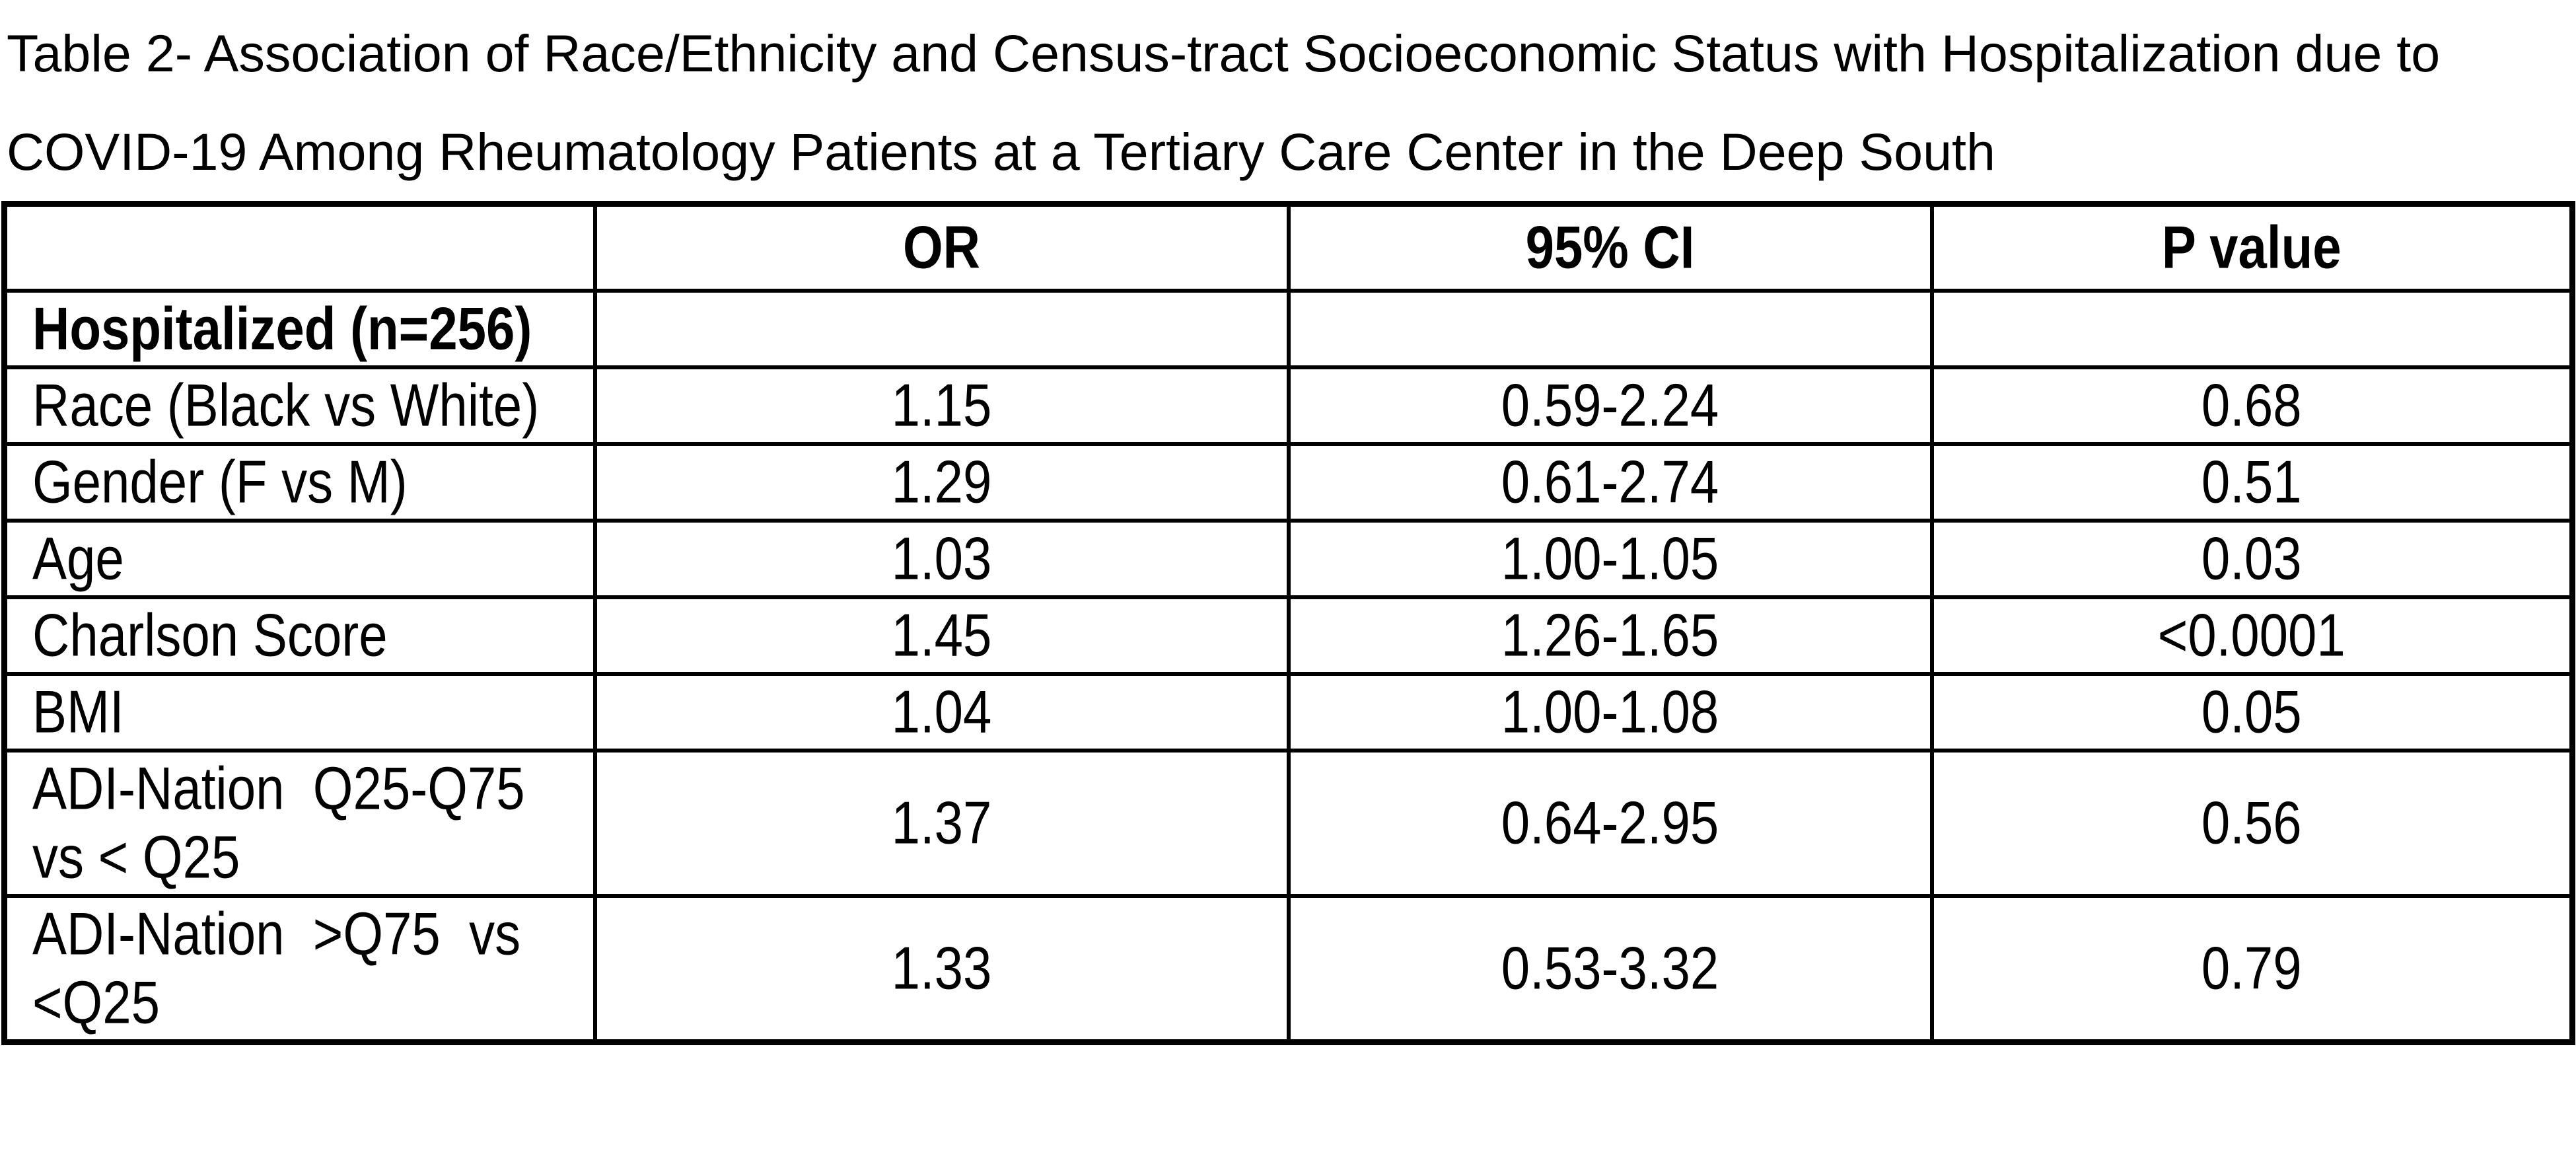 The width and height of the screenshot is (2576, 1176). I want to click on ci-cell: 1.00-1.05, so click(1610, 559).